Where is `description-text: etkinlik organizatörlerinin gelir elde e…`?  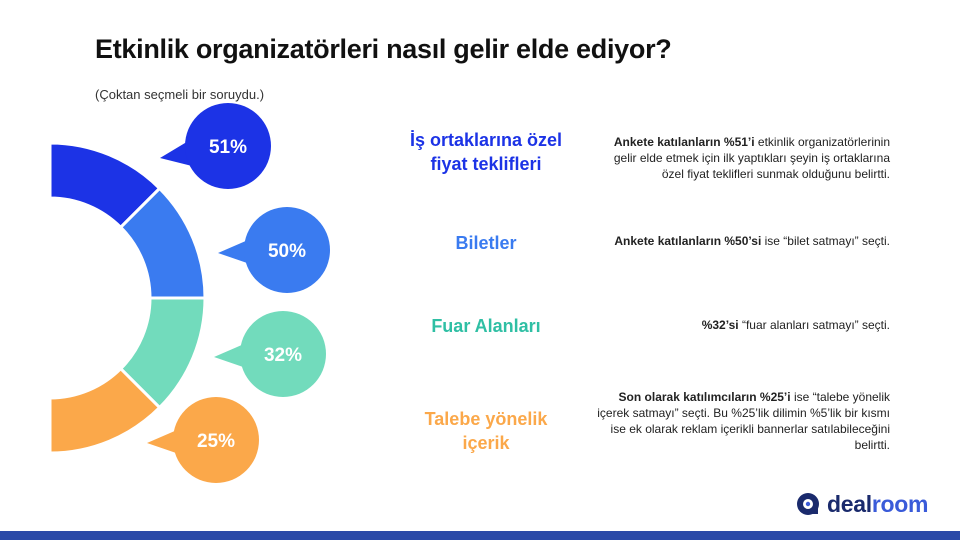
description-text: etkinlik organizatörlerinin gelir elde e… is located at coordinates (751, 158).